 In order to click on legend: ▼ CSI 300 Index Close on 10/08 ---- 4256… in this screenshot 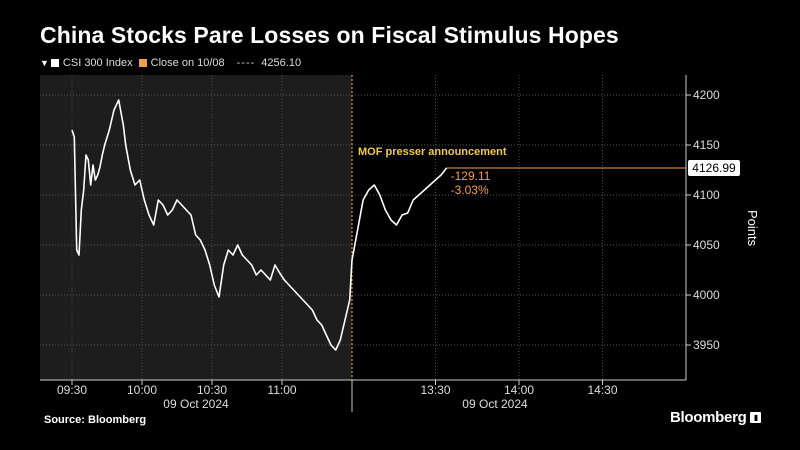, I will do `click(170, 63)`.